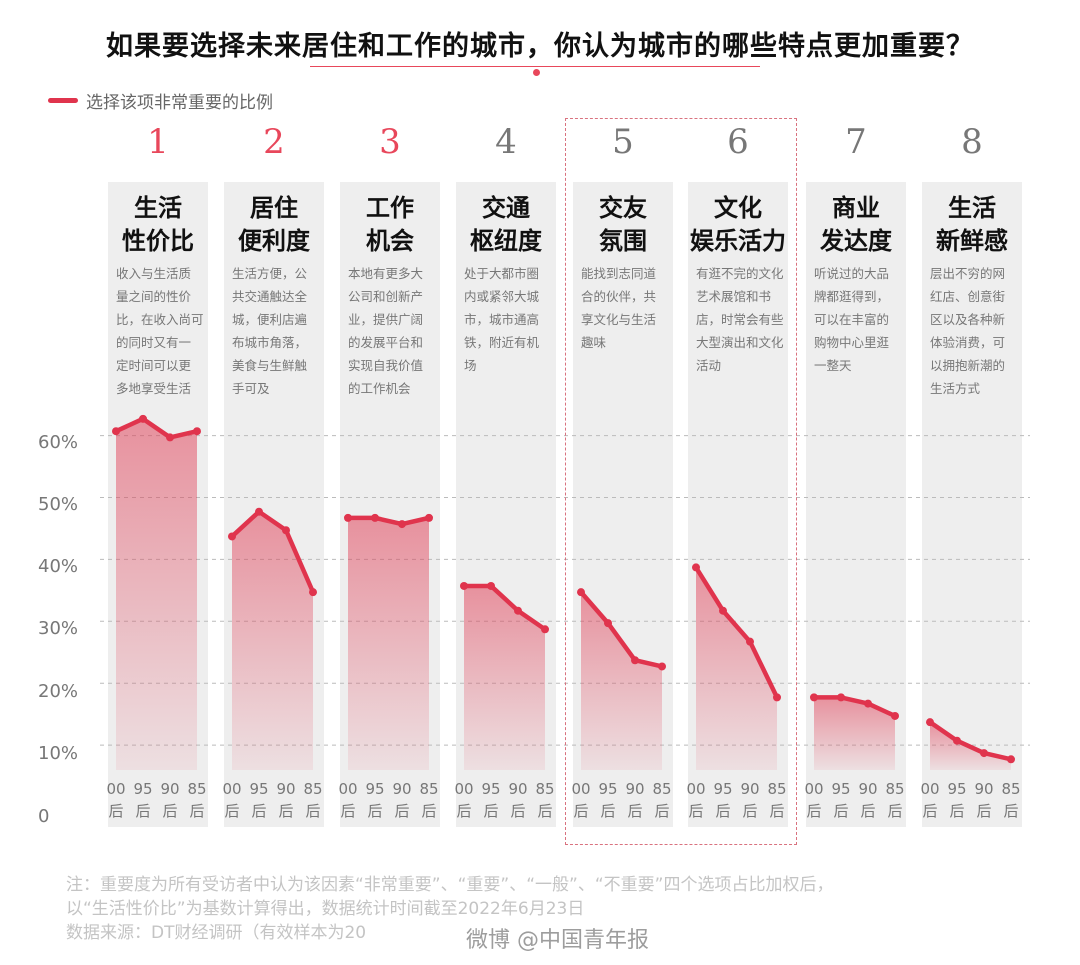  I want to click on description-line: 趣味, so click(594, 342).